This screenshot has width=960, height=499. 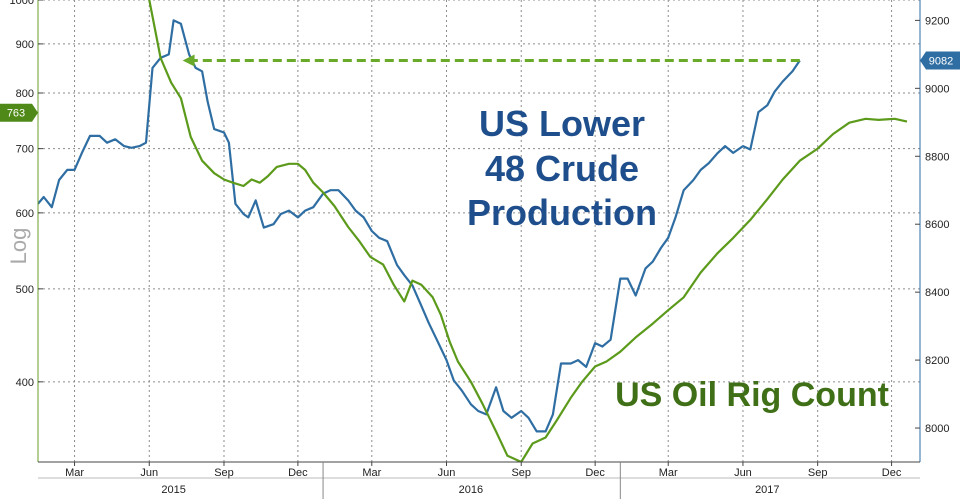 What do you see at coordinates (562, 212) in the screenshot?
I see `annotation-production-line-3: Production` at bounding box center [562, 212].